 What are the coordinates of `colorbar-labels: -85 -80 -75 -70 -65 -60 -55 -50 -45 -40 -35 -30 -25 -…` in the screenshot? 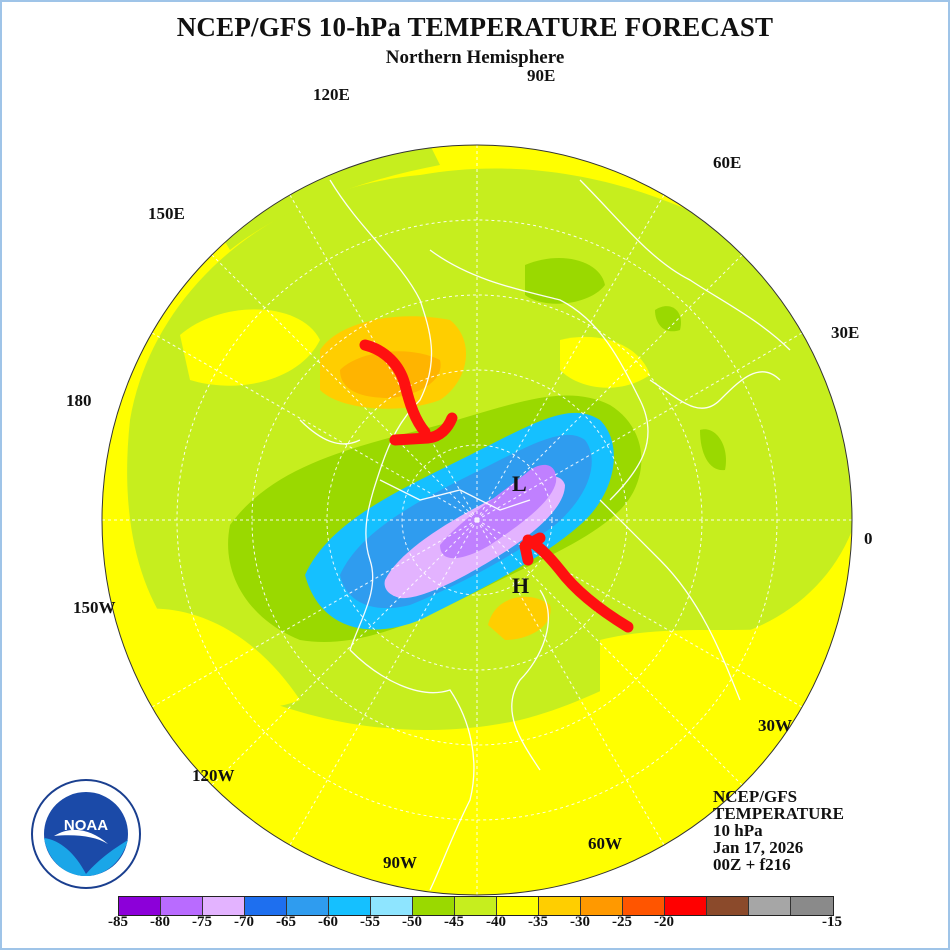 It's located at (475, 925).